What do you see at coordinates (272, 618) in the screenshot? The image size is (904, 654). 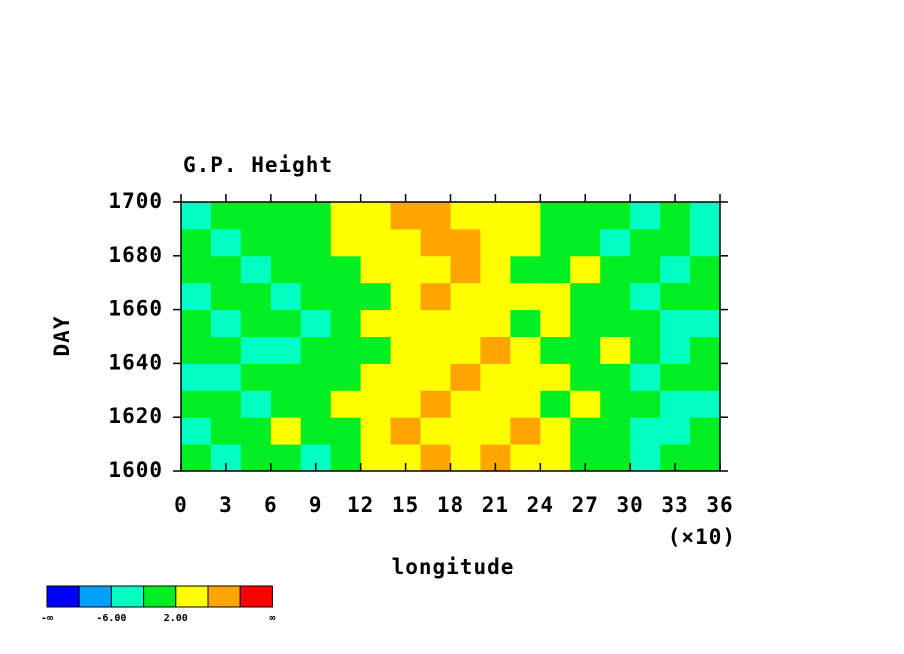 I see `colorbar-label: ∞` at bounding box center [272, 618].